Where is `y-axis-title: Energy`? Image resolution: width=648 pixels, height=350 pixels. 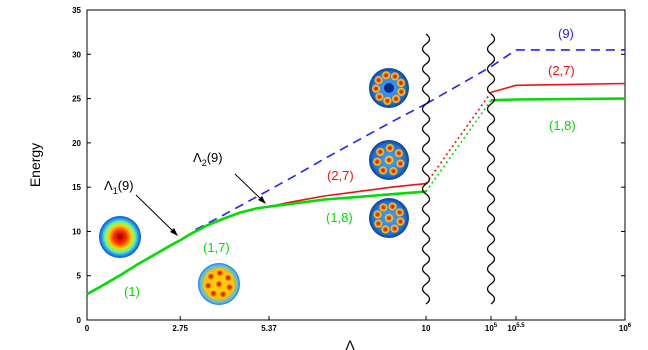 y-axis-title: Energy is located at coordinates (35, 165).